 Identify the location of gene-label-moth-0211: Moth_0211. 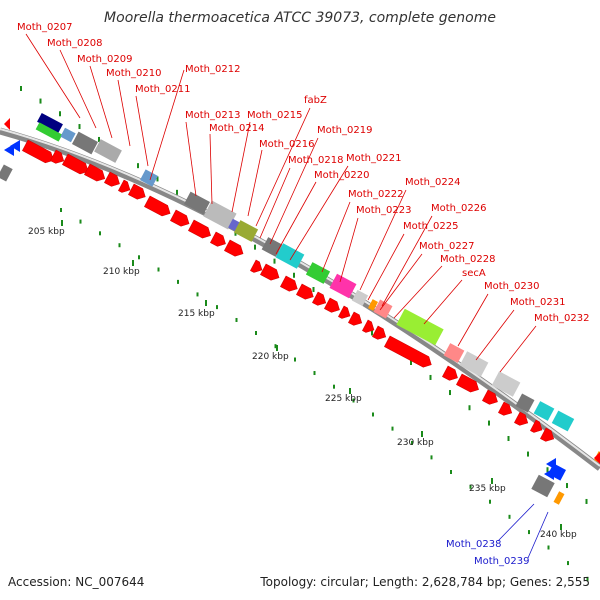
(162, 89).